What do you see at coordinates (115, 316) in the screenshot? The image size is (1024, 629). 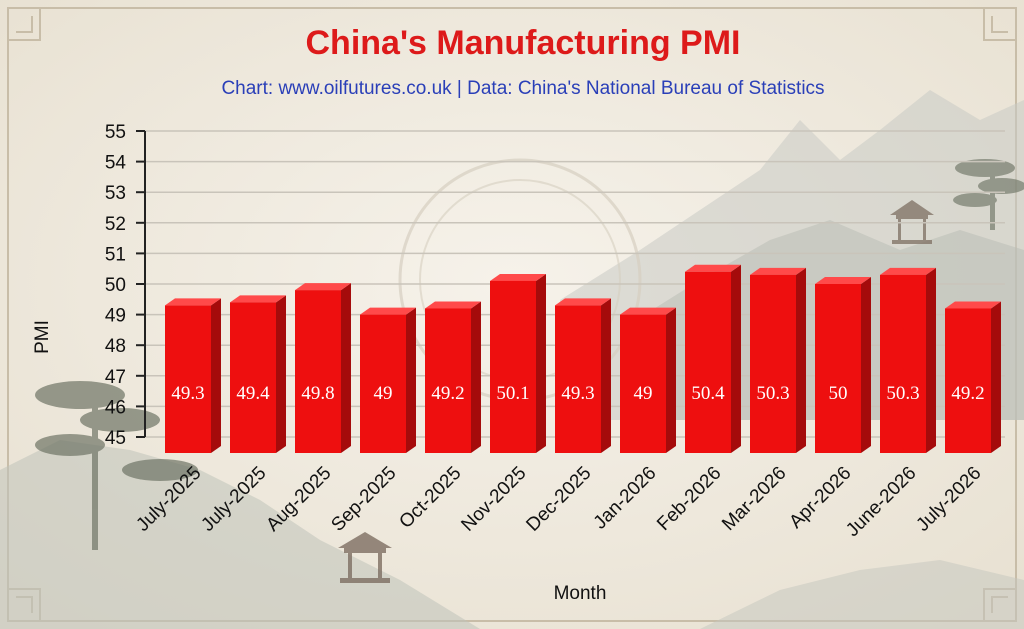 I see `y-tick-label: 49` at bounding box center [115, 316].